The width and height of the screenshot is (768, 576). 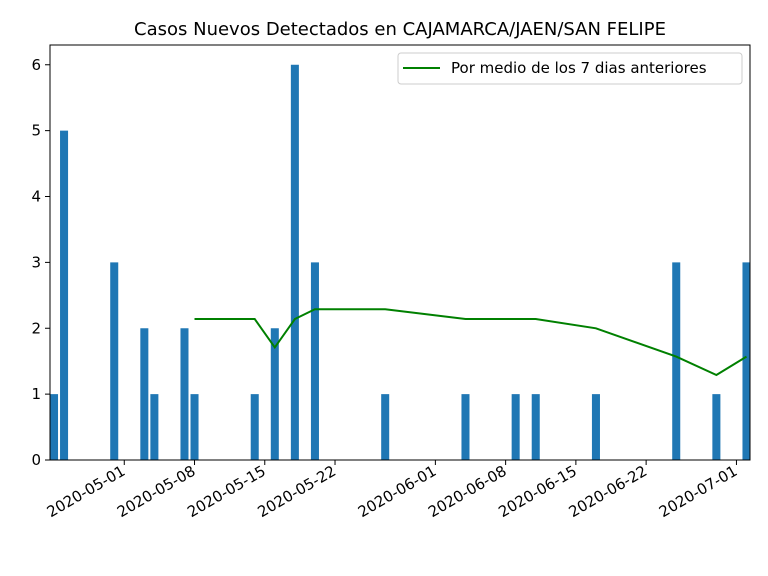 I want to click on y-tick-label: 0, so click(x=36, y=460).